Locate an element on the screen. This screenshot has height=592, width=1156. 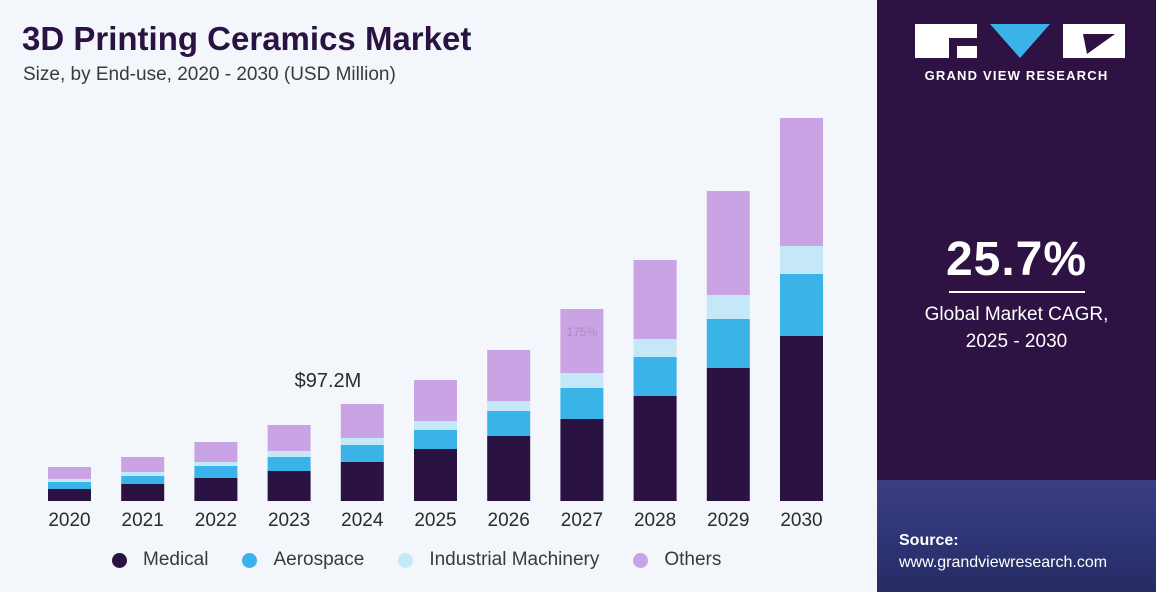
bar-2024-others is located at coordinates (362, 421).